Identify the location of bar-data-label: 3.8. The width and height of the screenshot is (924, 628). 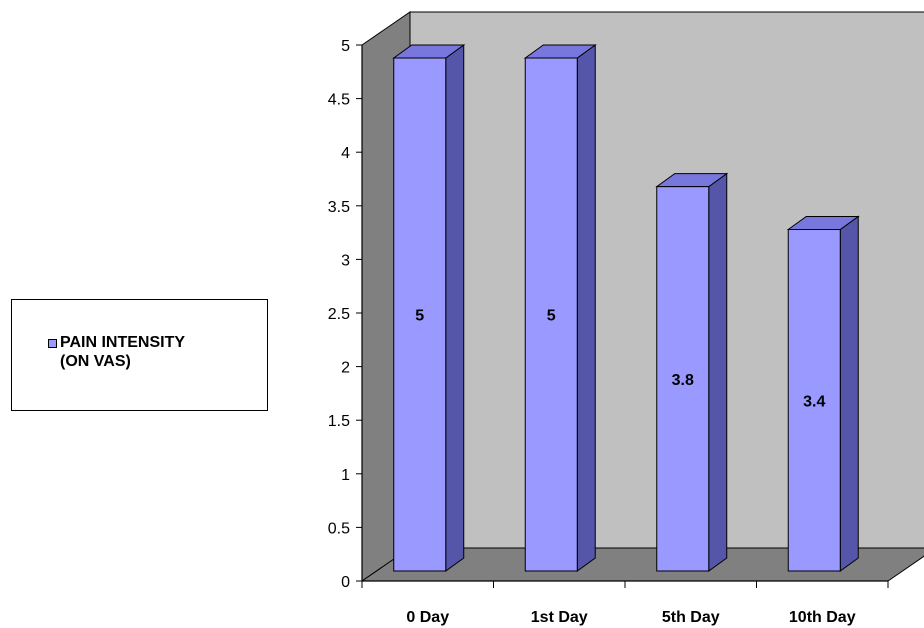
(683, 380).